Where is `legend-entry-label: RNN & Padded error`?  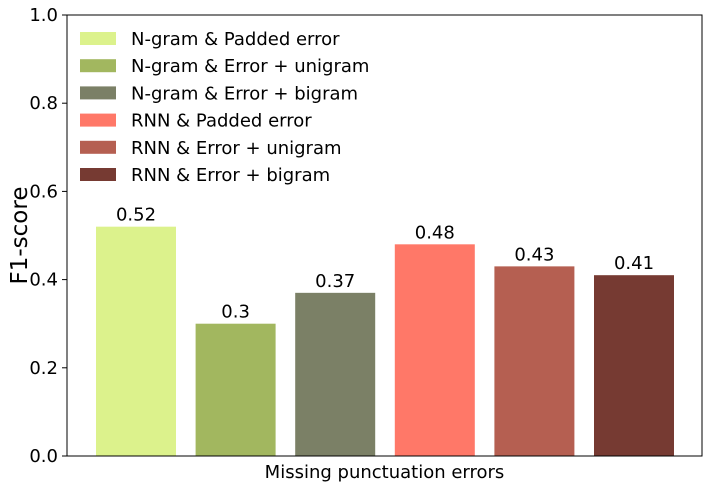 legend-entry-label: RNN & Padded error is located at coordinates (221, 121).